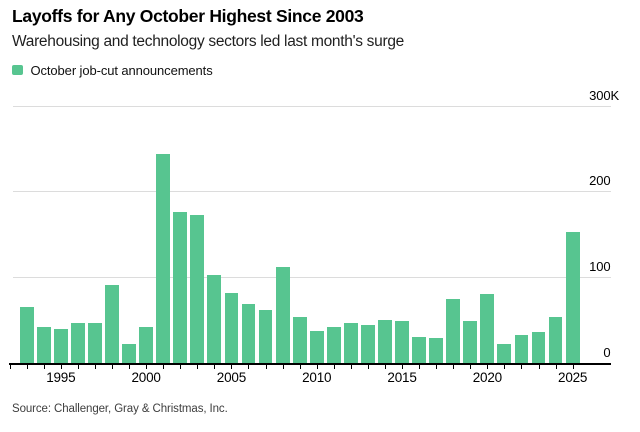 The height and width of the screenshot is (432, 640). Describe the element at coordinates (60, 345) in the screenshot. I see `bar-1995` at that location.